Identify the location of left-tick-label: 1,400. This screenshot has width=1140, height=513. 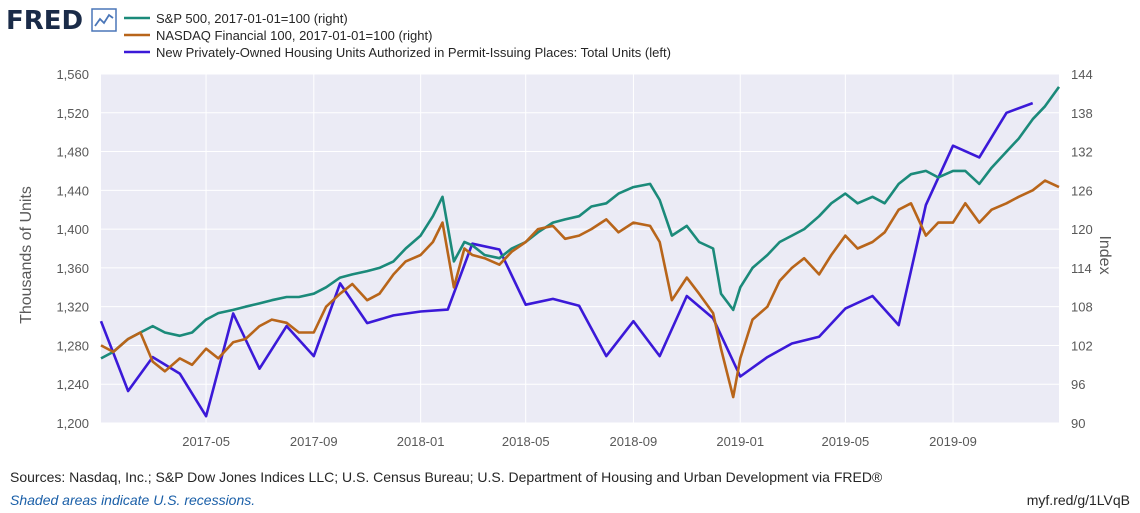
(72, 229).